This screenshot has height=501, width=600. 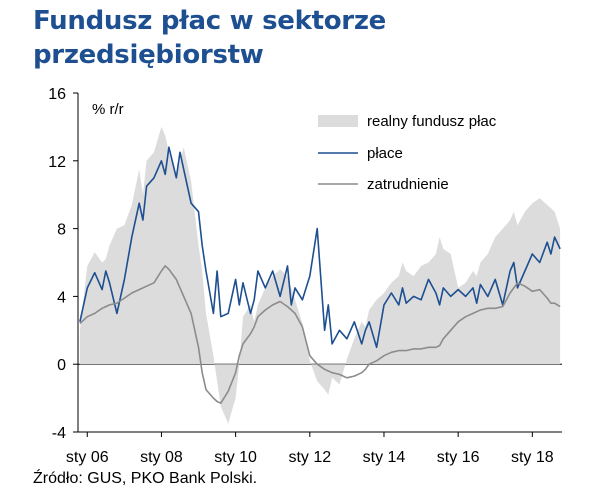 I want to click on legend-item-wages: płace, so click(x=385, y=153).